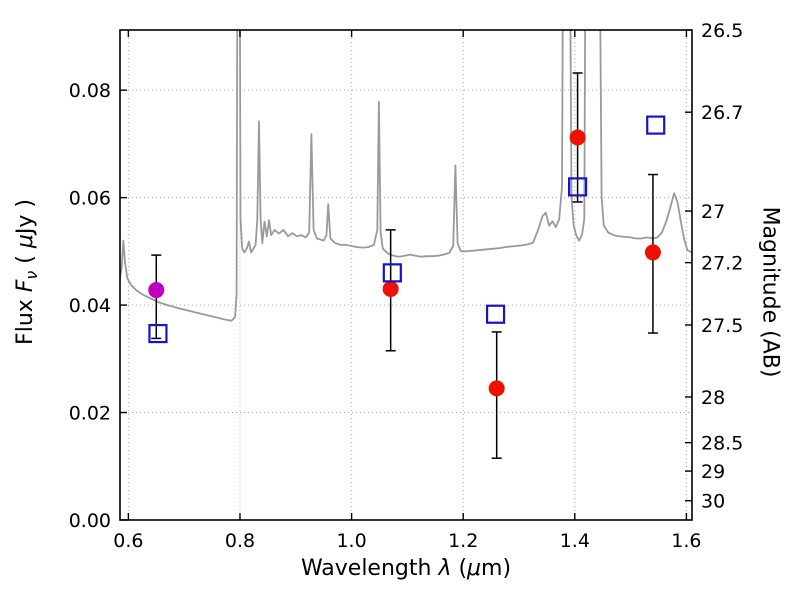  Describe the element at coordinates (713, 212) in the screenshot. I see `y-tick-label-right: 27` at that location.